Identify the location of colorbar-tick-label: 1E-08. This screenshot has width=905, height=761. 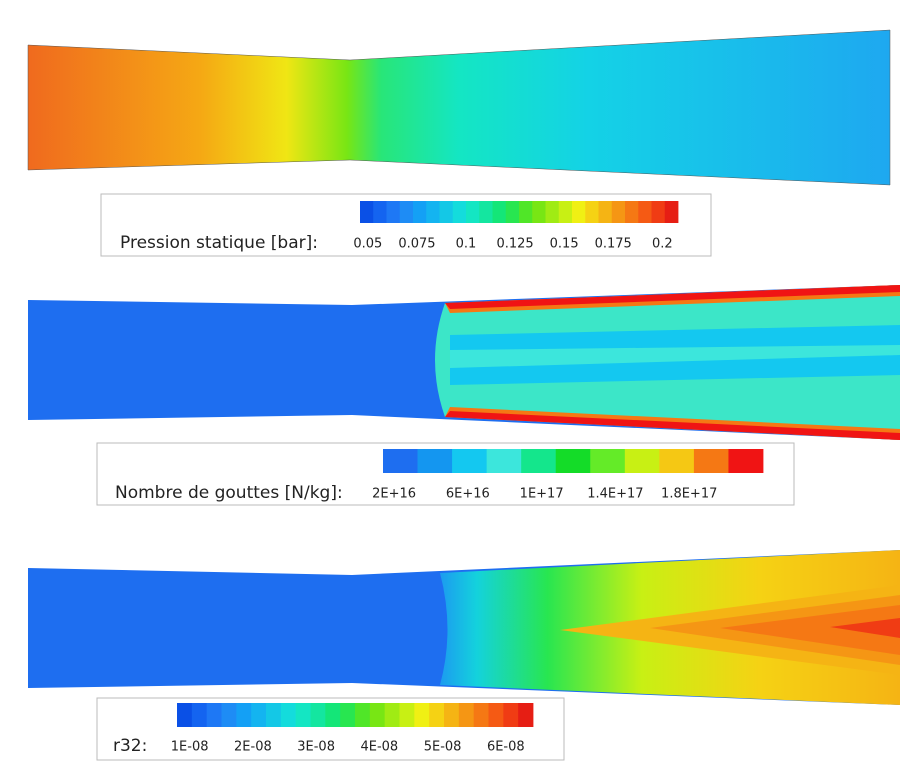
(190, 747).